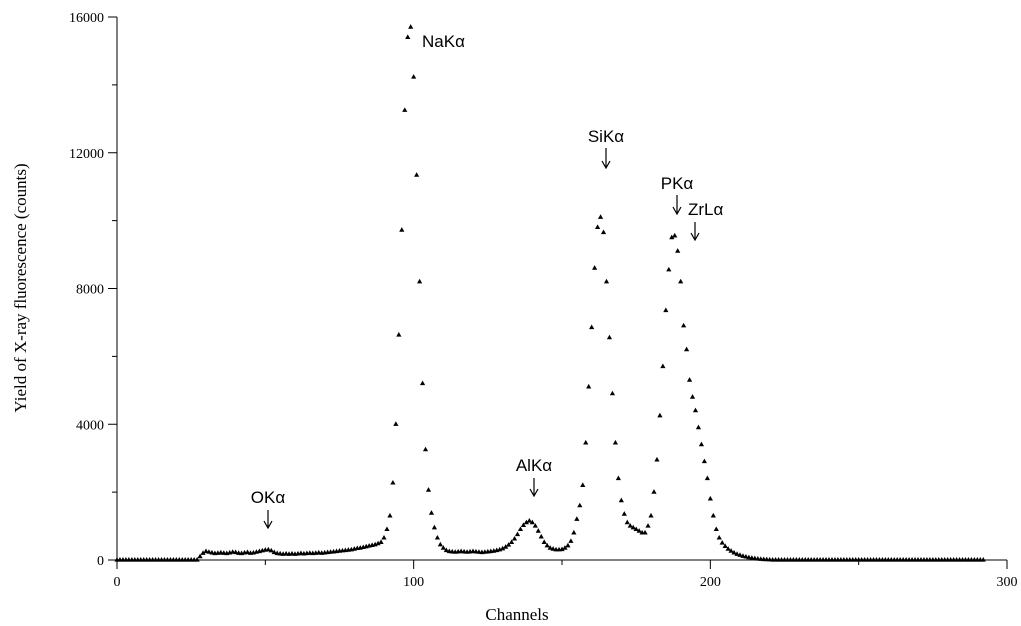 This screenshot has height=626, width=1021. Describe the element at coordinates (606, 136) in the screenshot. I see `peak-annotation: SiKα` at that location.